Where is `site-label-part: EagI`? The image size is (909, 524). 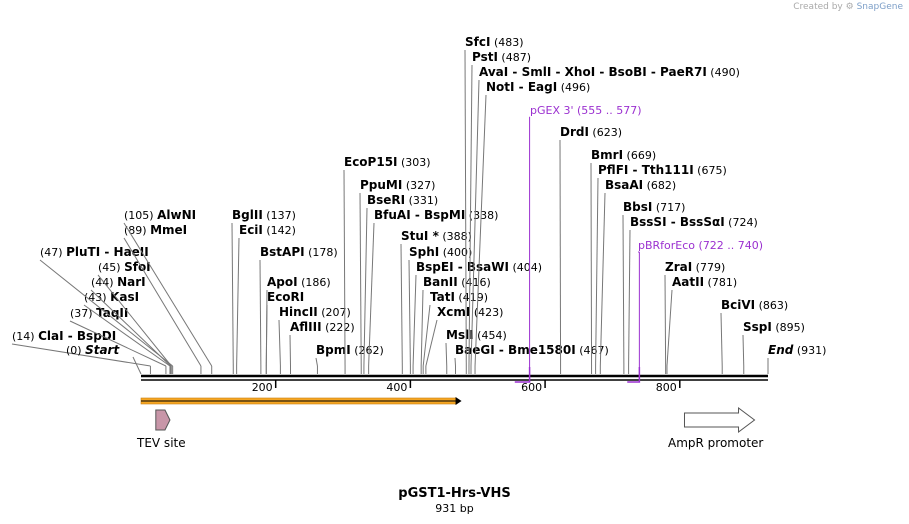
site-label-part: EagI is located at coordinates (542, 87).